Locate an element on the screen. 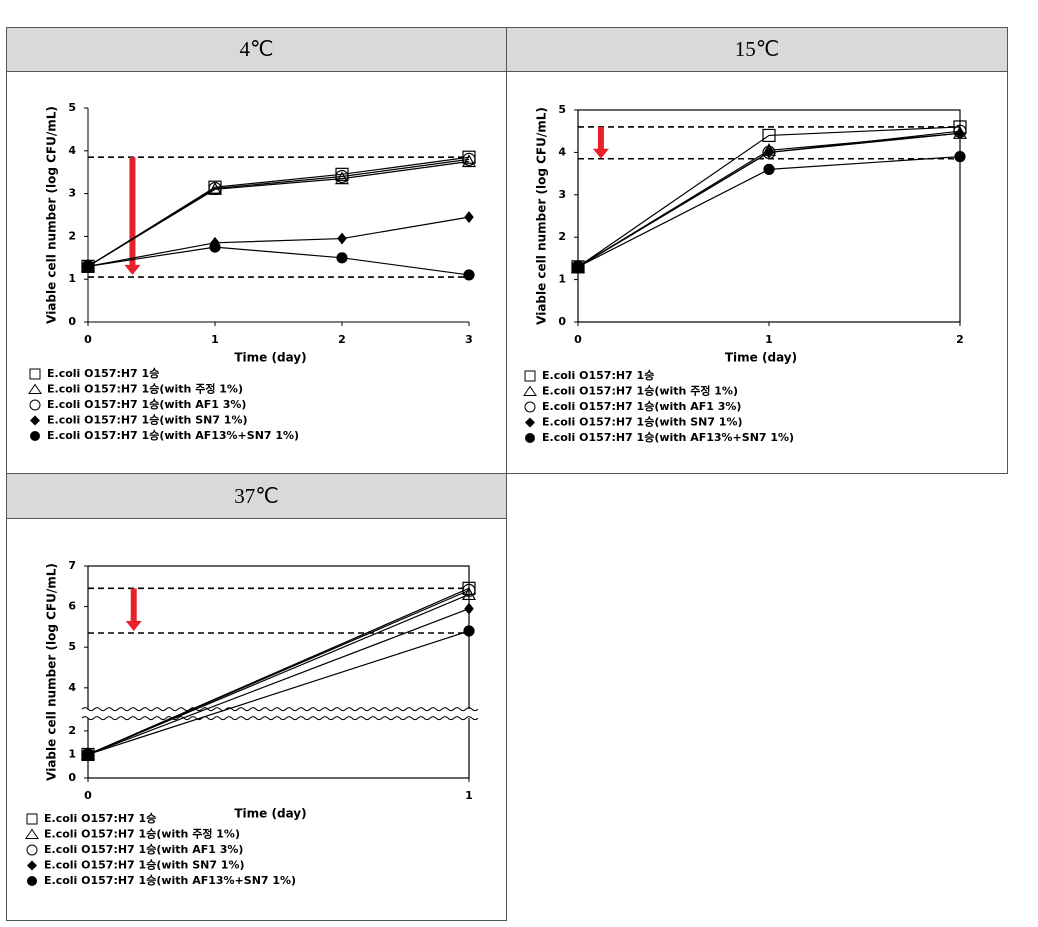 Image resolution: width=1038 pixels, height=927 pixels. axis-break is located at coordinates (278, 714).